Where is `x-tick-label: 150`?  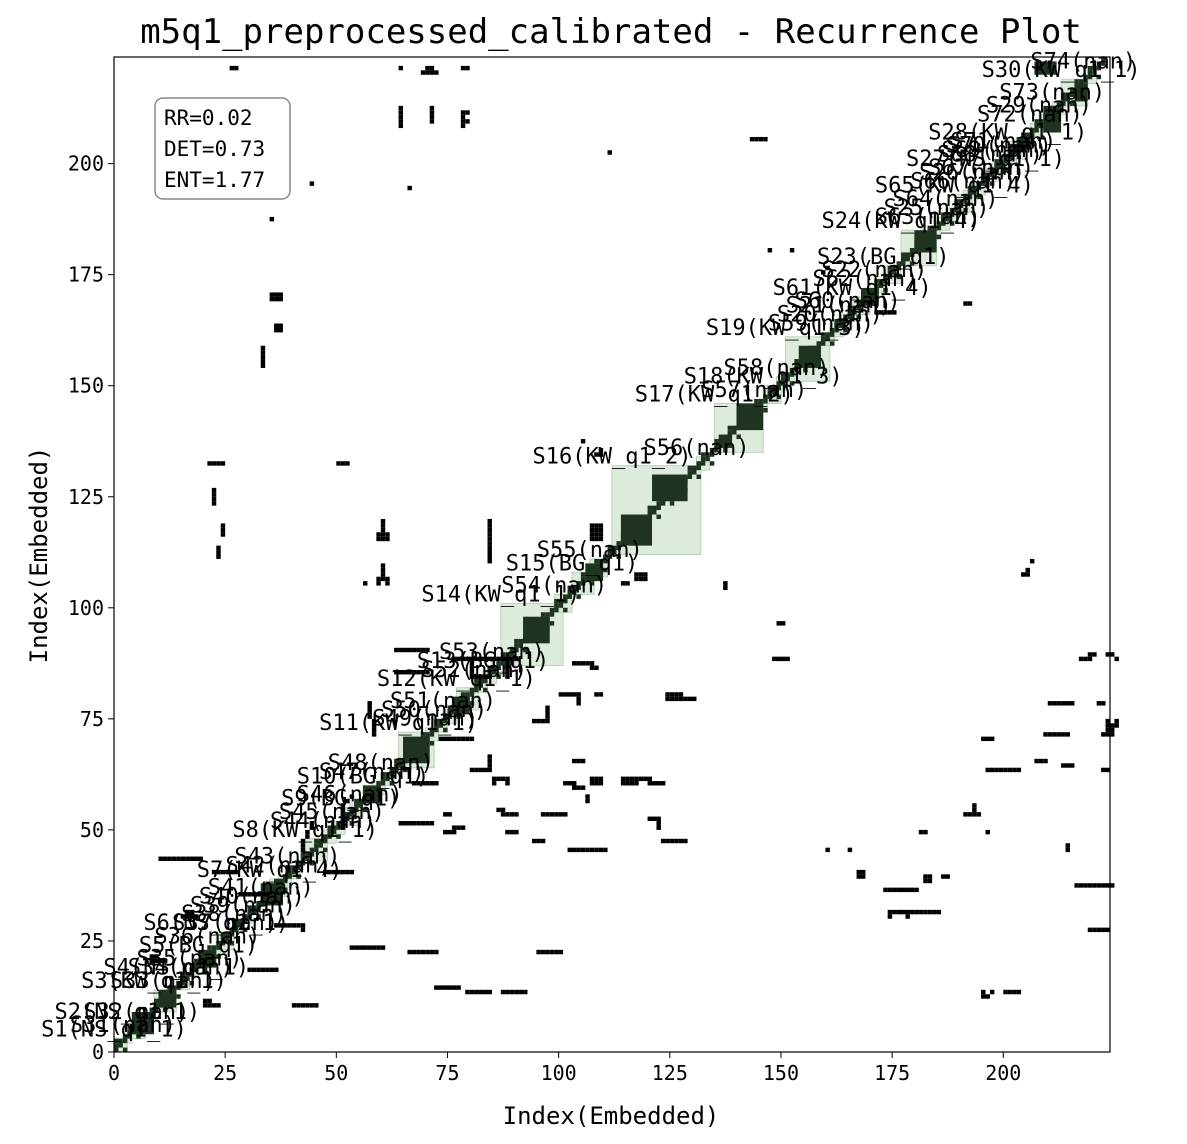
x-tick-label: 150 is located at coordinates (781, 1073).